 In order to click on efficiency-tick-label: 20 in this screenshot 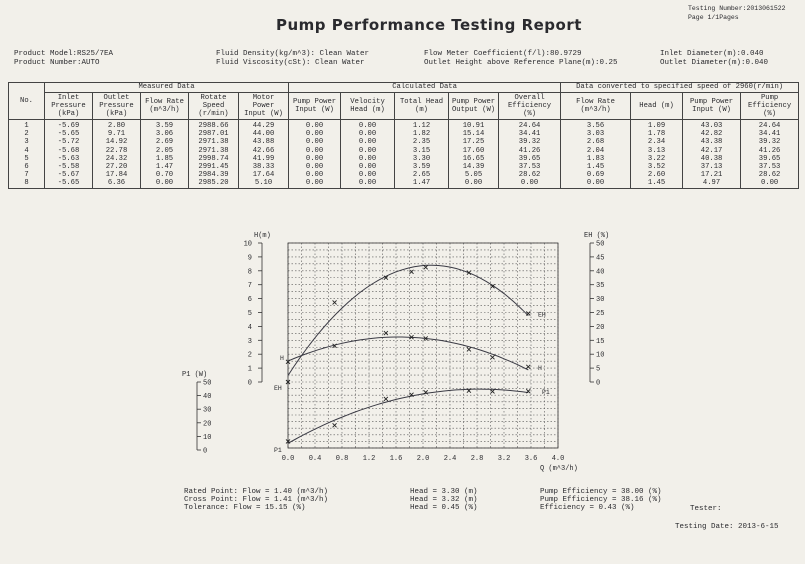, I will do `click(600, 328)`.